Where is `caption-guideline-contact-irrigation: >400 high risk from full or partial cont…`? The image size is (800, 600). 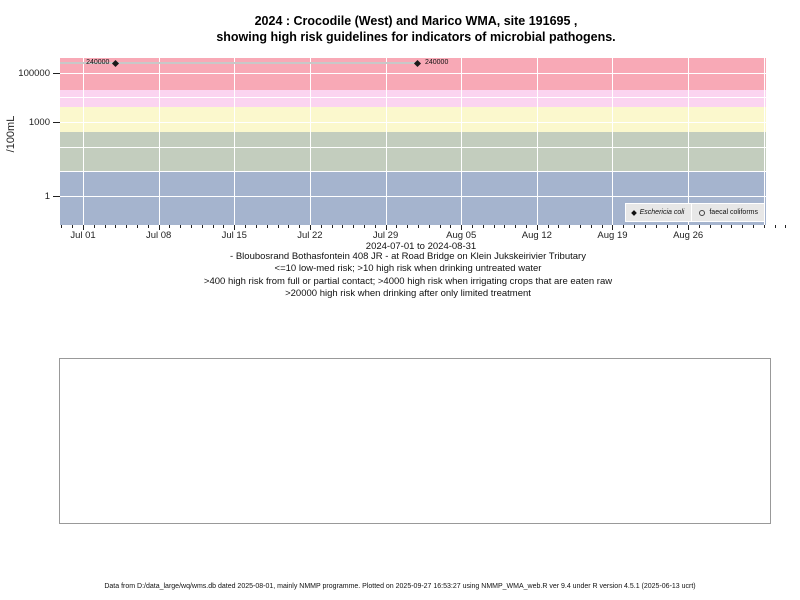
caption-guideline-contact-irrigation: >400 high risk from full or partial cont… is located at coordinates (408, 281).